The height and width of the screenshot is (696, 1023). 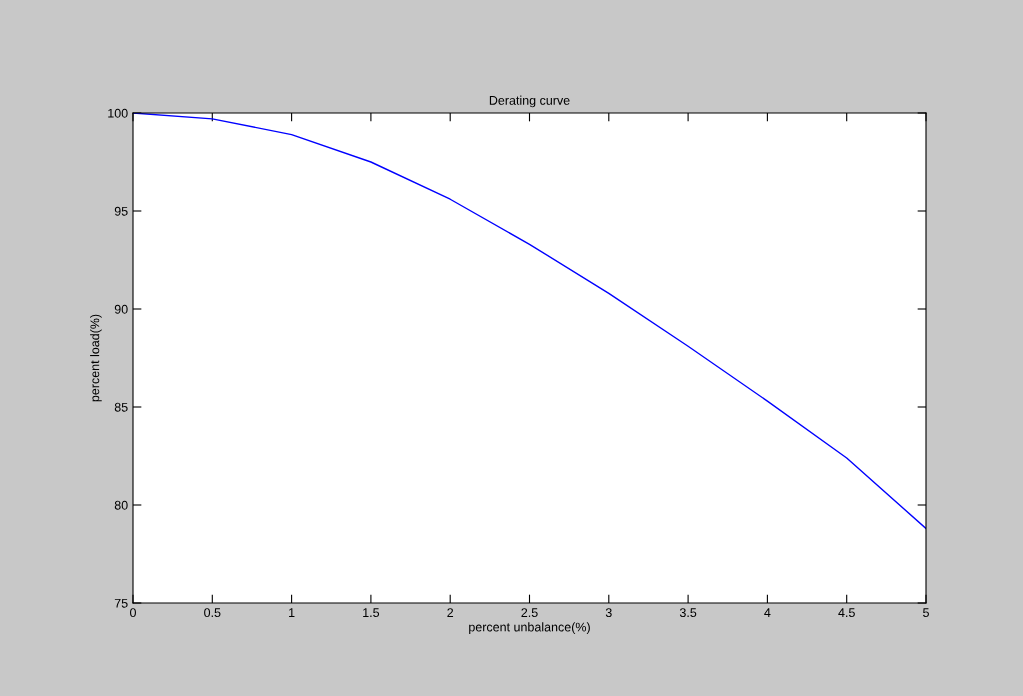 I want to click on x-tick-label: 0, so click(x=133, y=613).